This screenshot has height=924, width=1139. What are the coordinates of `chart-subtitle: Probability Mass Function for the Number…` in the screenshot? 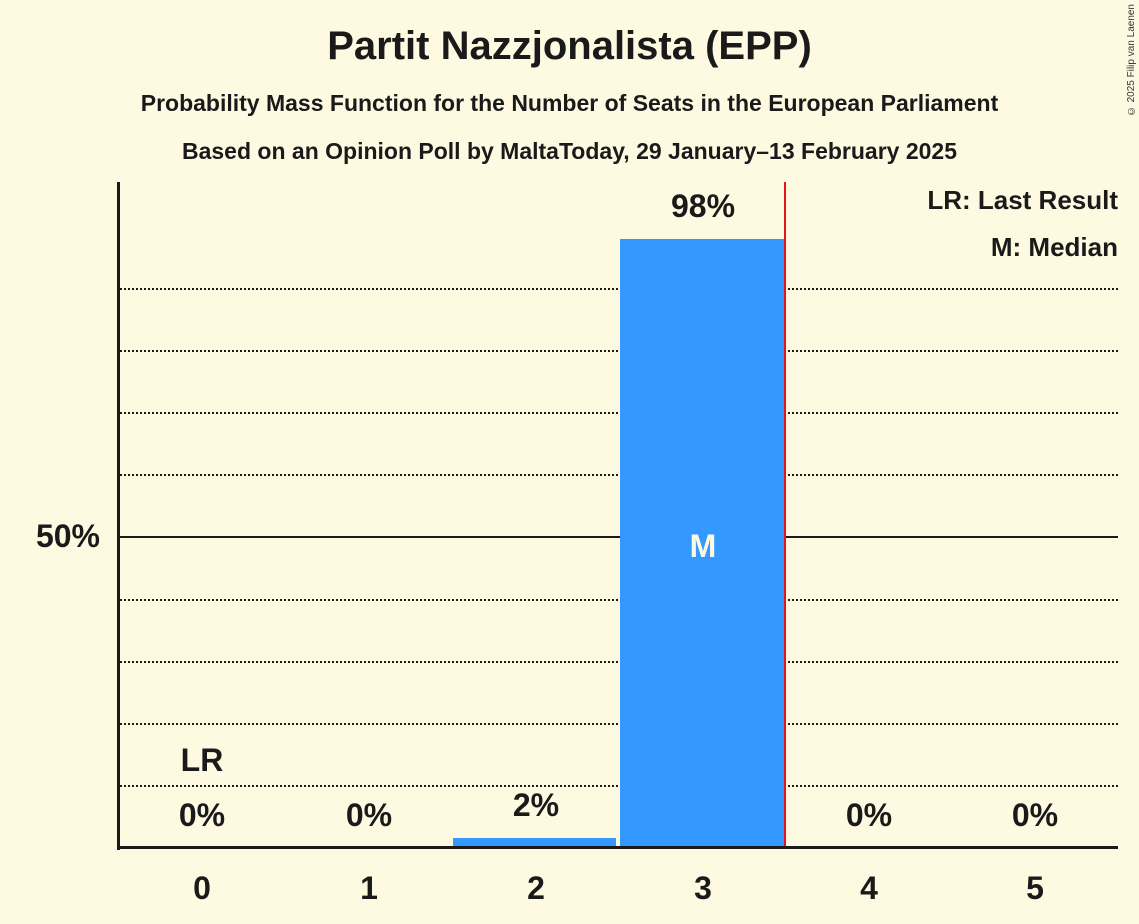 It's located at (569, 103).